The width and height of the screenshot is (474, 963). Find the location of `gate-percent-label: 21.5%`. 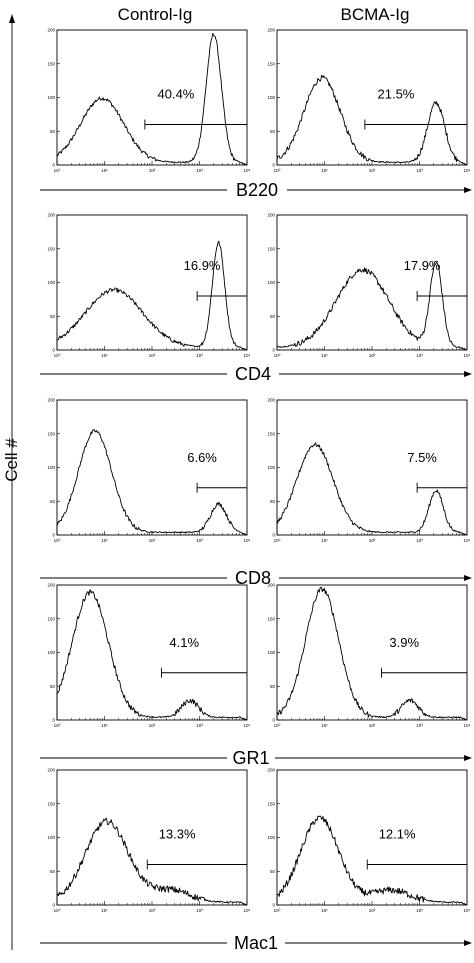

gate-percent-label: 21.5% is located at coordinates (396, 94).